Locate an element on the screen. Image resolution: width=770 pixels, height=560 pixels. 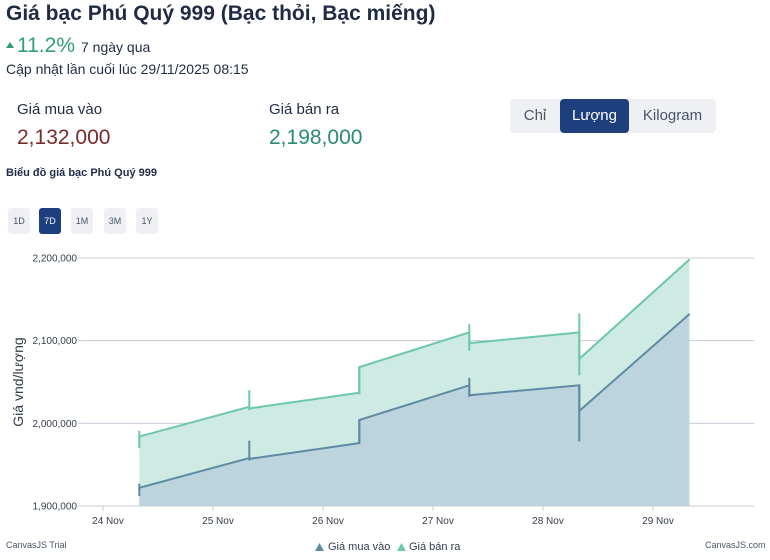
last-updated: Cập nhật lần cuối lúc 29/11/2025 08:15 is located at coordinates (127, 69).